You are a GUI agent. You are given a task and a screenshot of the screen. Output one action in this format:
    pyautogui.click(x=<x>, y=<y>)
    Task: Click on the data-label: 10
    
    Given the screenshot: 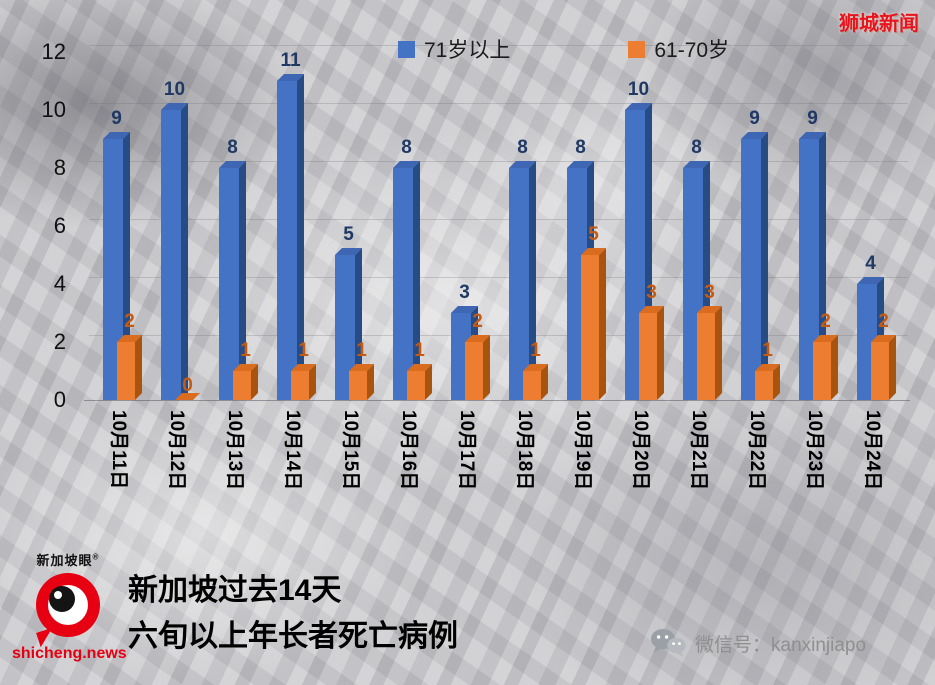 What is the action you would take?
    pyautogui.click(x=174, y=89)
    